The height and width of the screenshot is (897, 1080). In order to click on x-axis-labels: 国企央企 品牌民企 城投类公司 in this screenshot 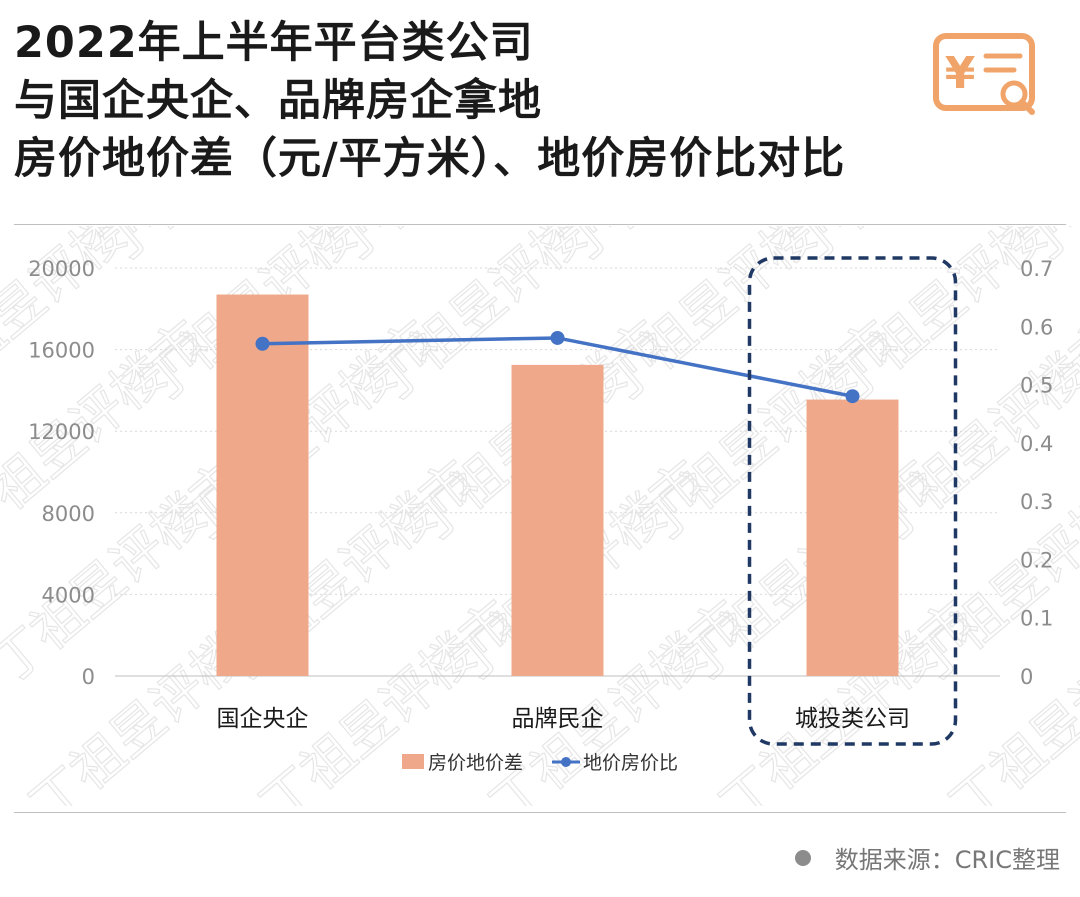, I will do `click(564, 719)`.